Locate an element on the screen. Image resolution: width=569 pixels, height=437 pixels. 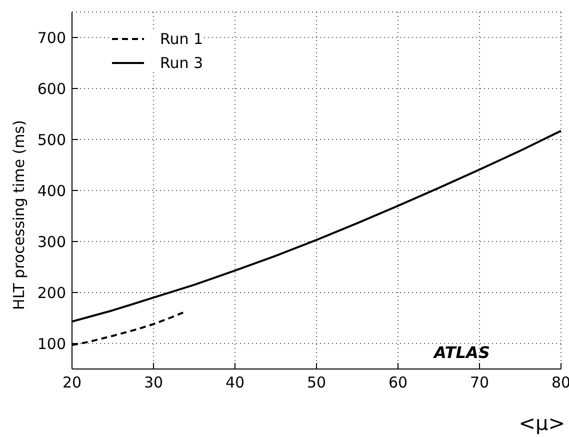
x-axis-title: <μ> is located at coordinates (541, 423).